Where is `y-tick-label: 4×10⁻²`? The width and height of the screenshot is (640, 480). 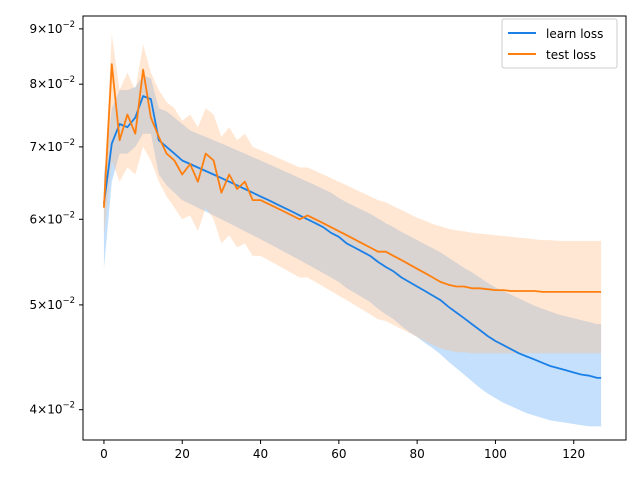 y-tick-label: 4×10⁻² is located at coordinates (53, 409).